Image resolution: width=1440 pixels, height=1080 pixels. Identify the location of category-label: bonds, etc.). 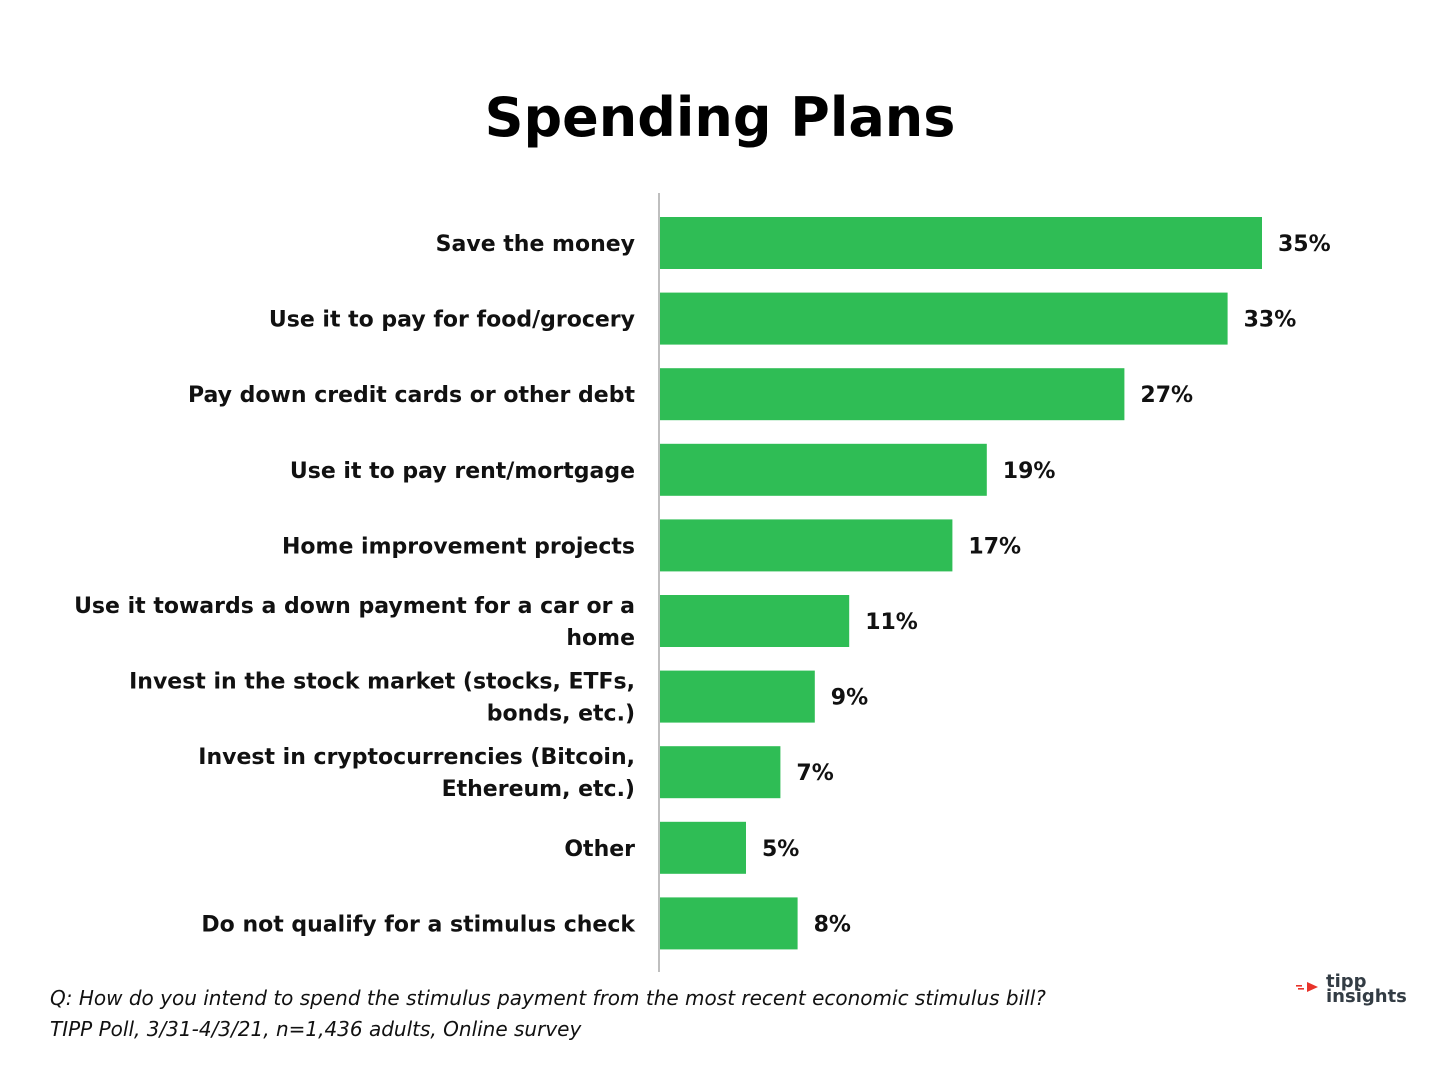
(561, 714).